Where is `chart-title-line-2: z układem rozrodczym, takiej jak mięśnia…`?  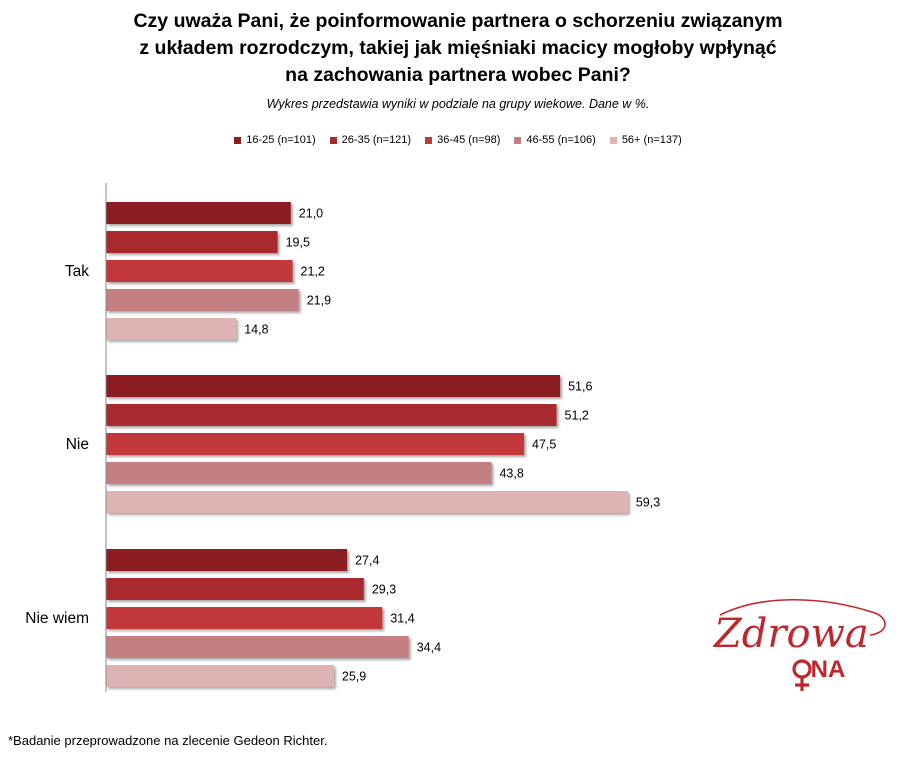 chart-title-line-2: z układem rozrodczym, takiej jak mięśnia… is located at coordinates (458, 48).